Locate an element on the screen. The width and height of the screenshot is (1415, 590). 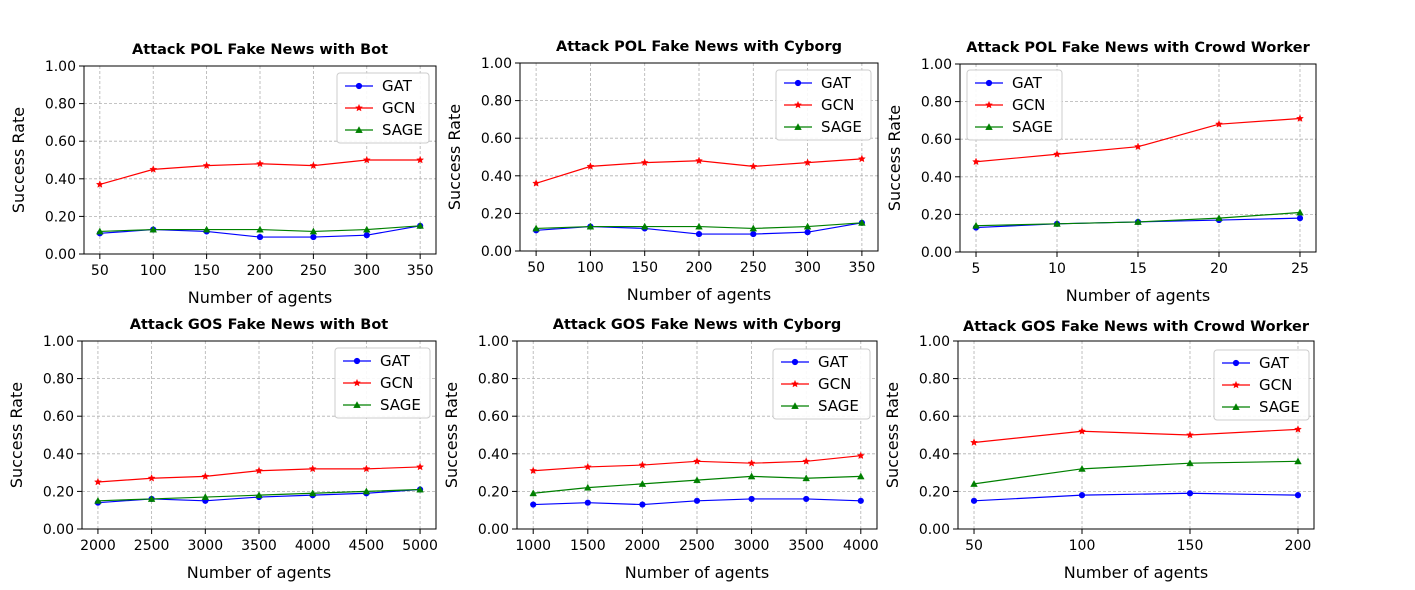
series-line-sage is located at coordinates (1135, 472).